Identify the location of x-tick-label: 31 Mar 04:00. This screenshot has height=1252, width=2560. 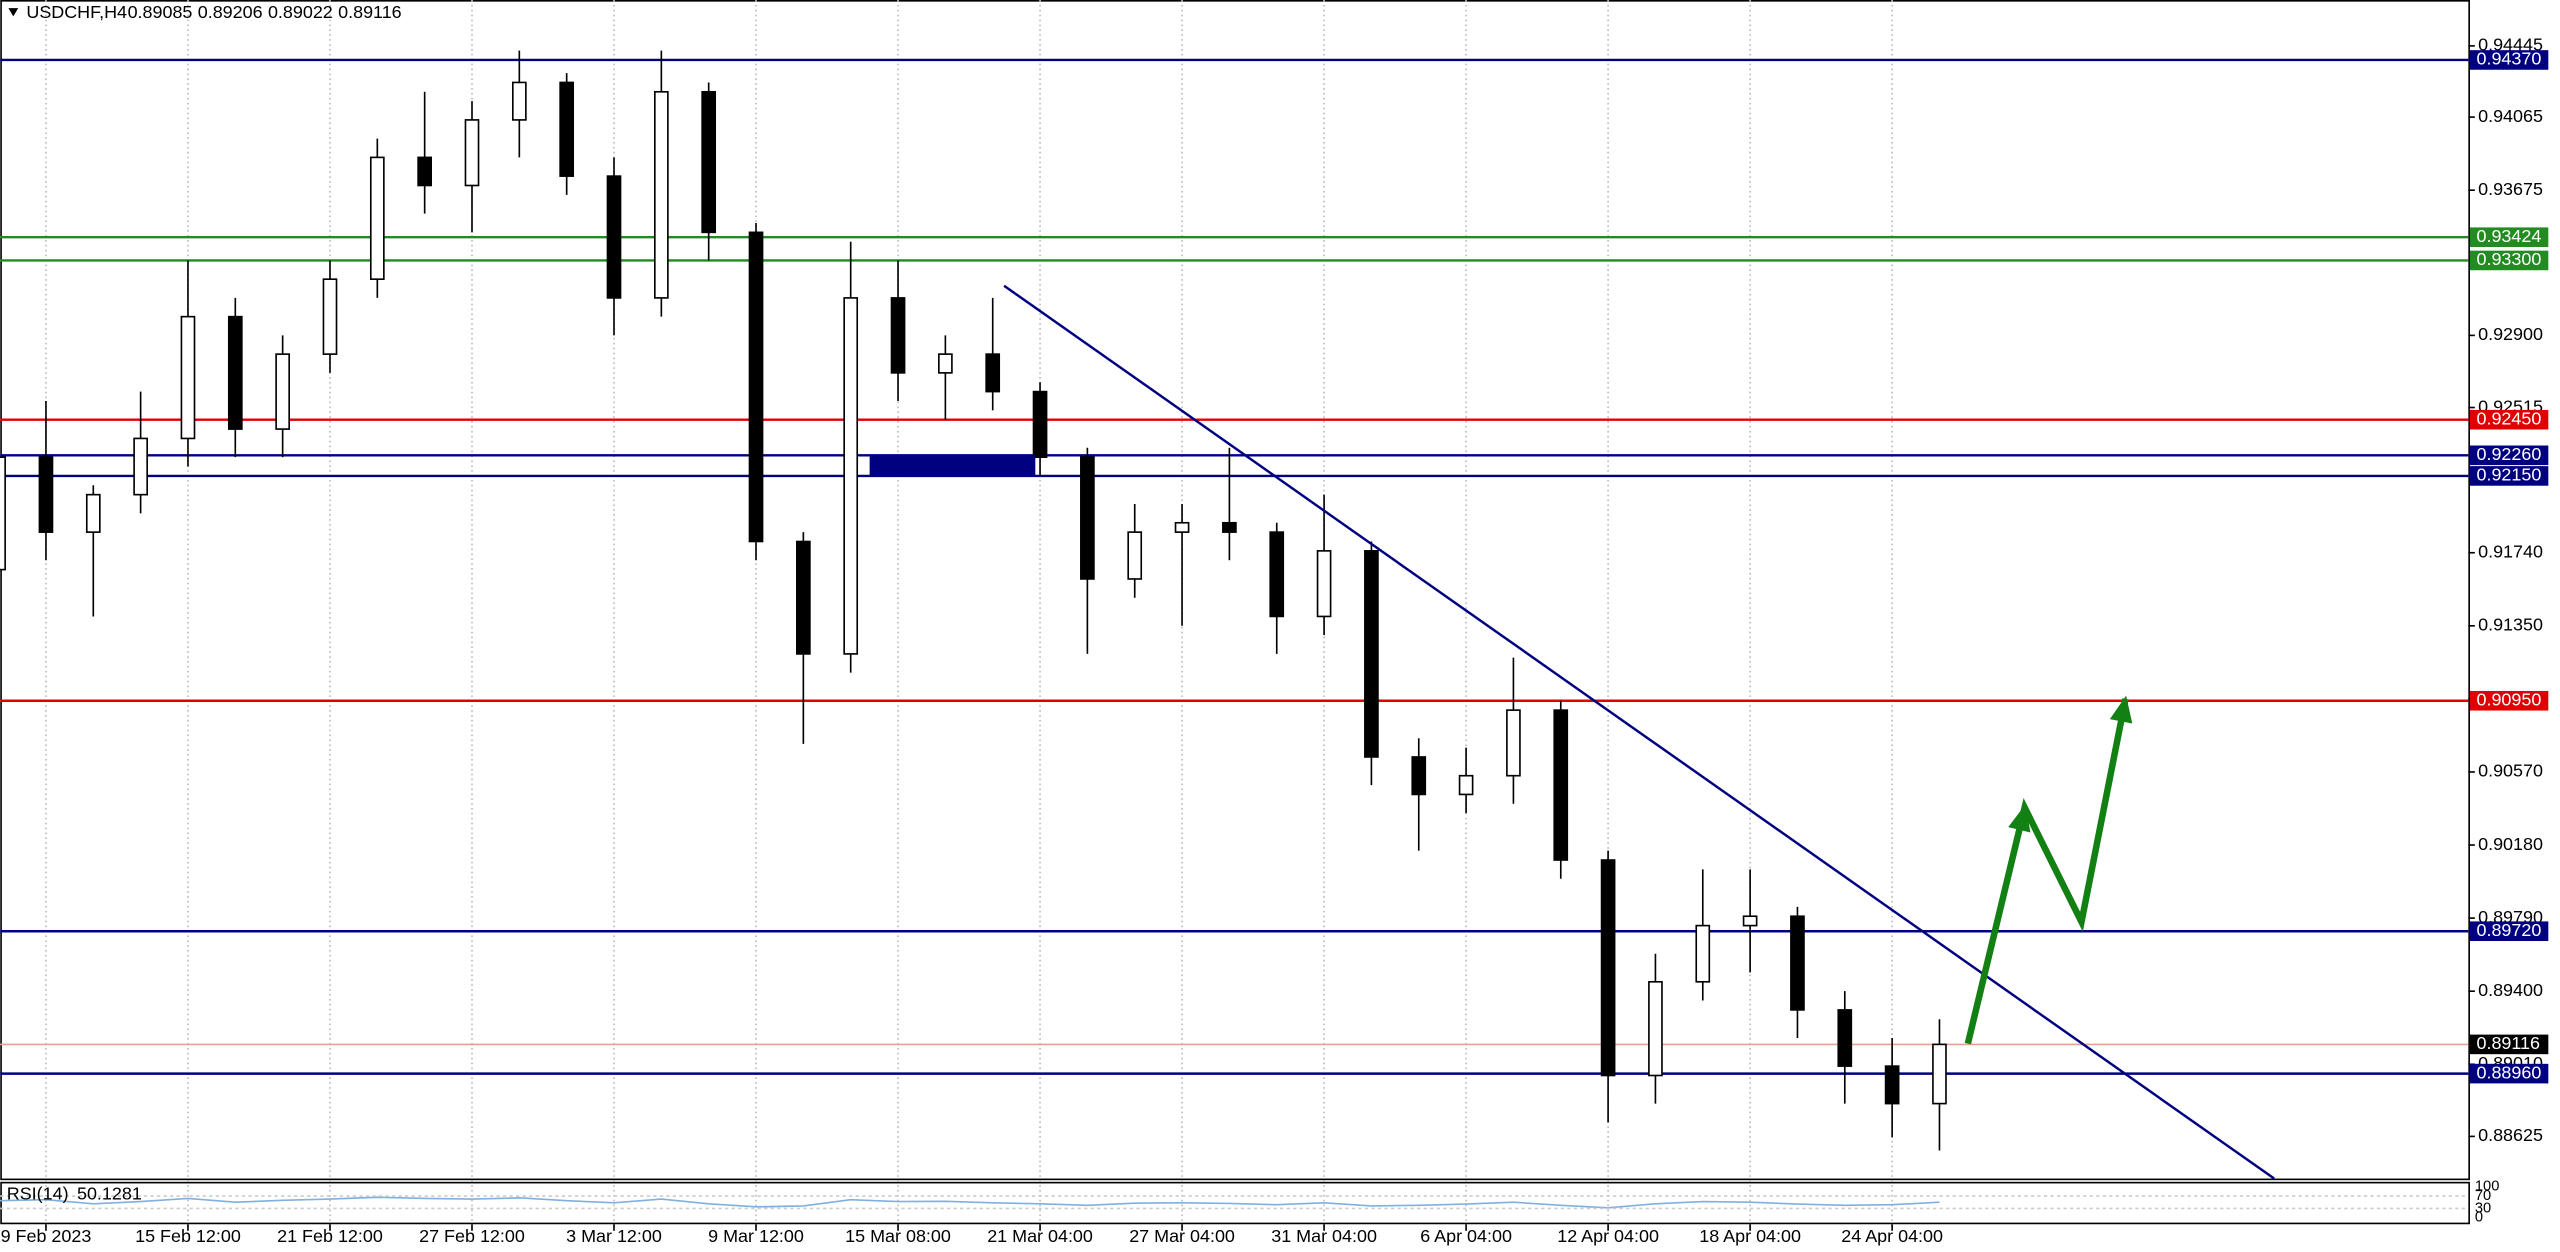
(1324, 1236).